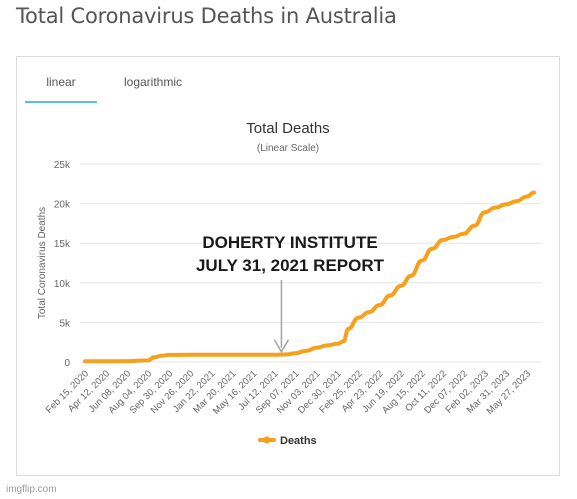 This screenshot has height=499, width=577. What do you see at coordinates (65, 323) in the screenshot?
I see `y-tick-label: 5k` at bounding box center [65, 323].